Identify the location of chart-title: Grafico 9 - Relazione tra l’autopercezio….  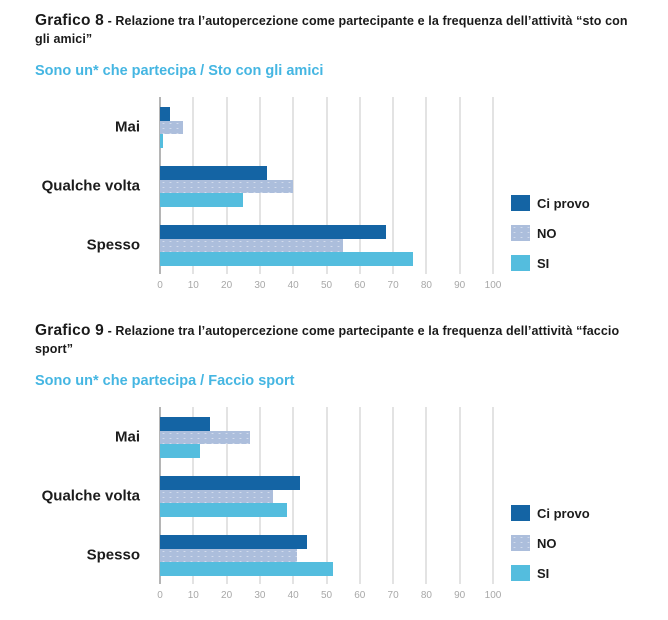
(339, 327).